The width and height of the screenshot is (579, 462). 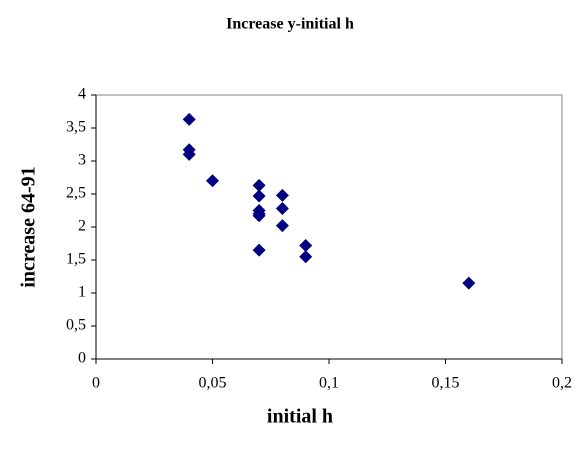 What do you see at coordinates (82, 94) in the screenshot?
I see `y-tick-label: 4` at bounding box center [82, 94].